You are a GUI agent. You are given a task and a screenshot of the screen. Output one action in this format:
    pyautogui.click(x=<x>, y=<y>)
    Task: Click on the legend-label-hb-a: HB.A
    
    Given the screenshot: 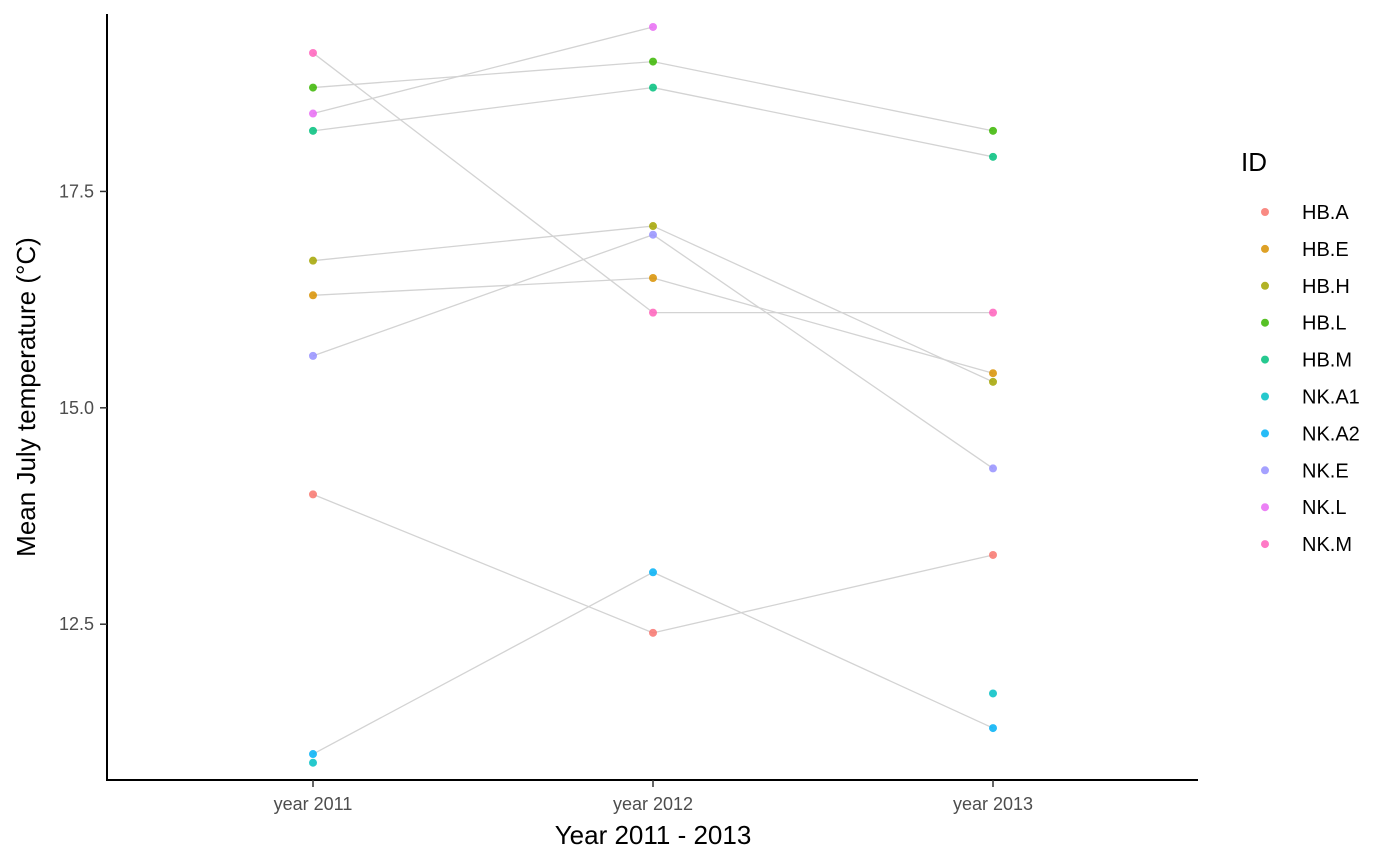 What is the action you would take?
    pyautogui.click(x=1325, y=213)
    